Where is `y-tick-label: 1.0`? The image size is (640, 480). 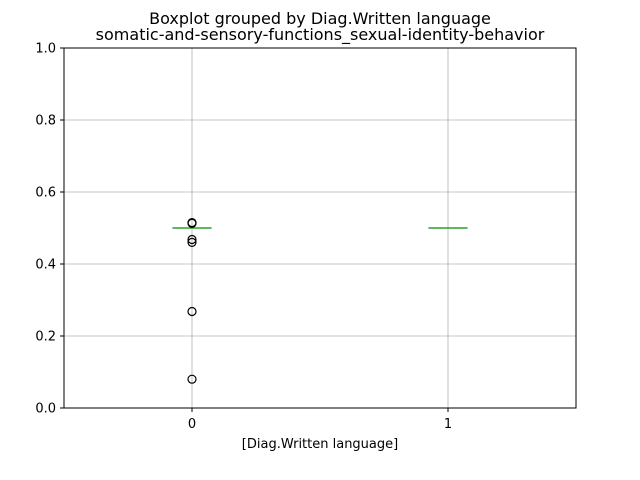 y-tick-label: 1.0 is located at coordinates (45, 49).